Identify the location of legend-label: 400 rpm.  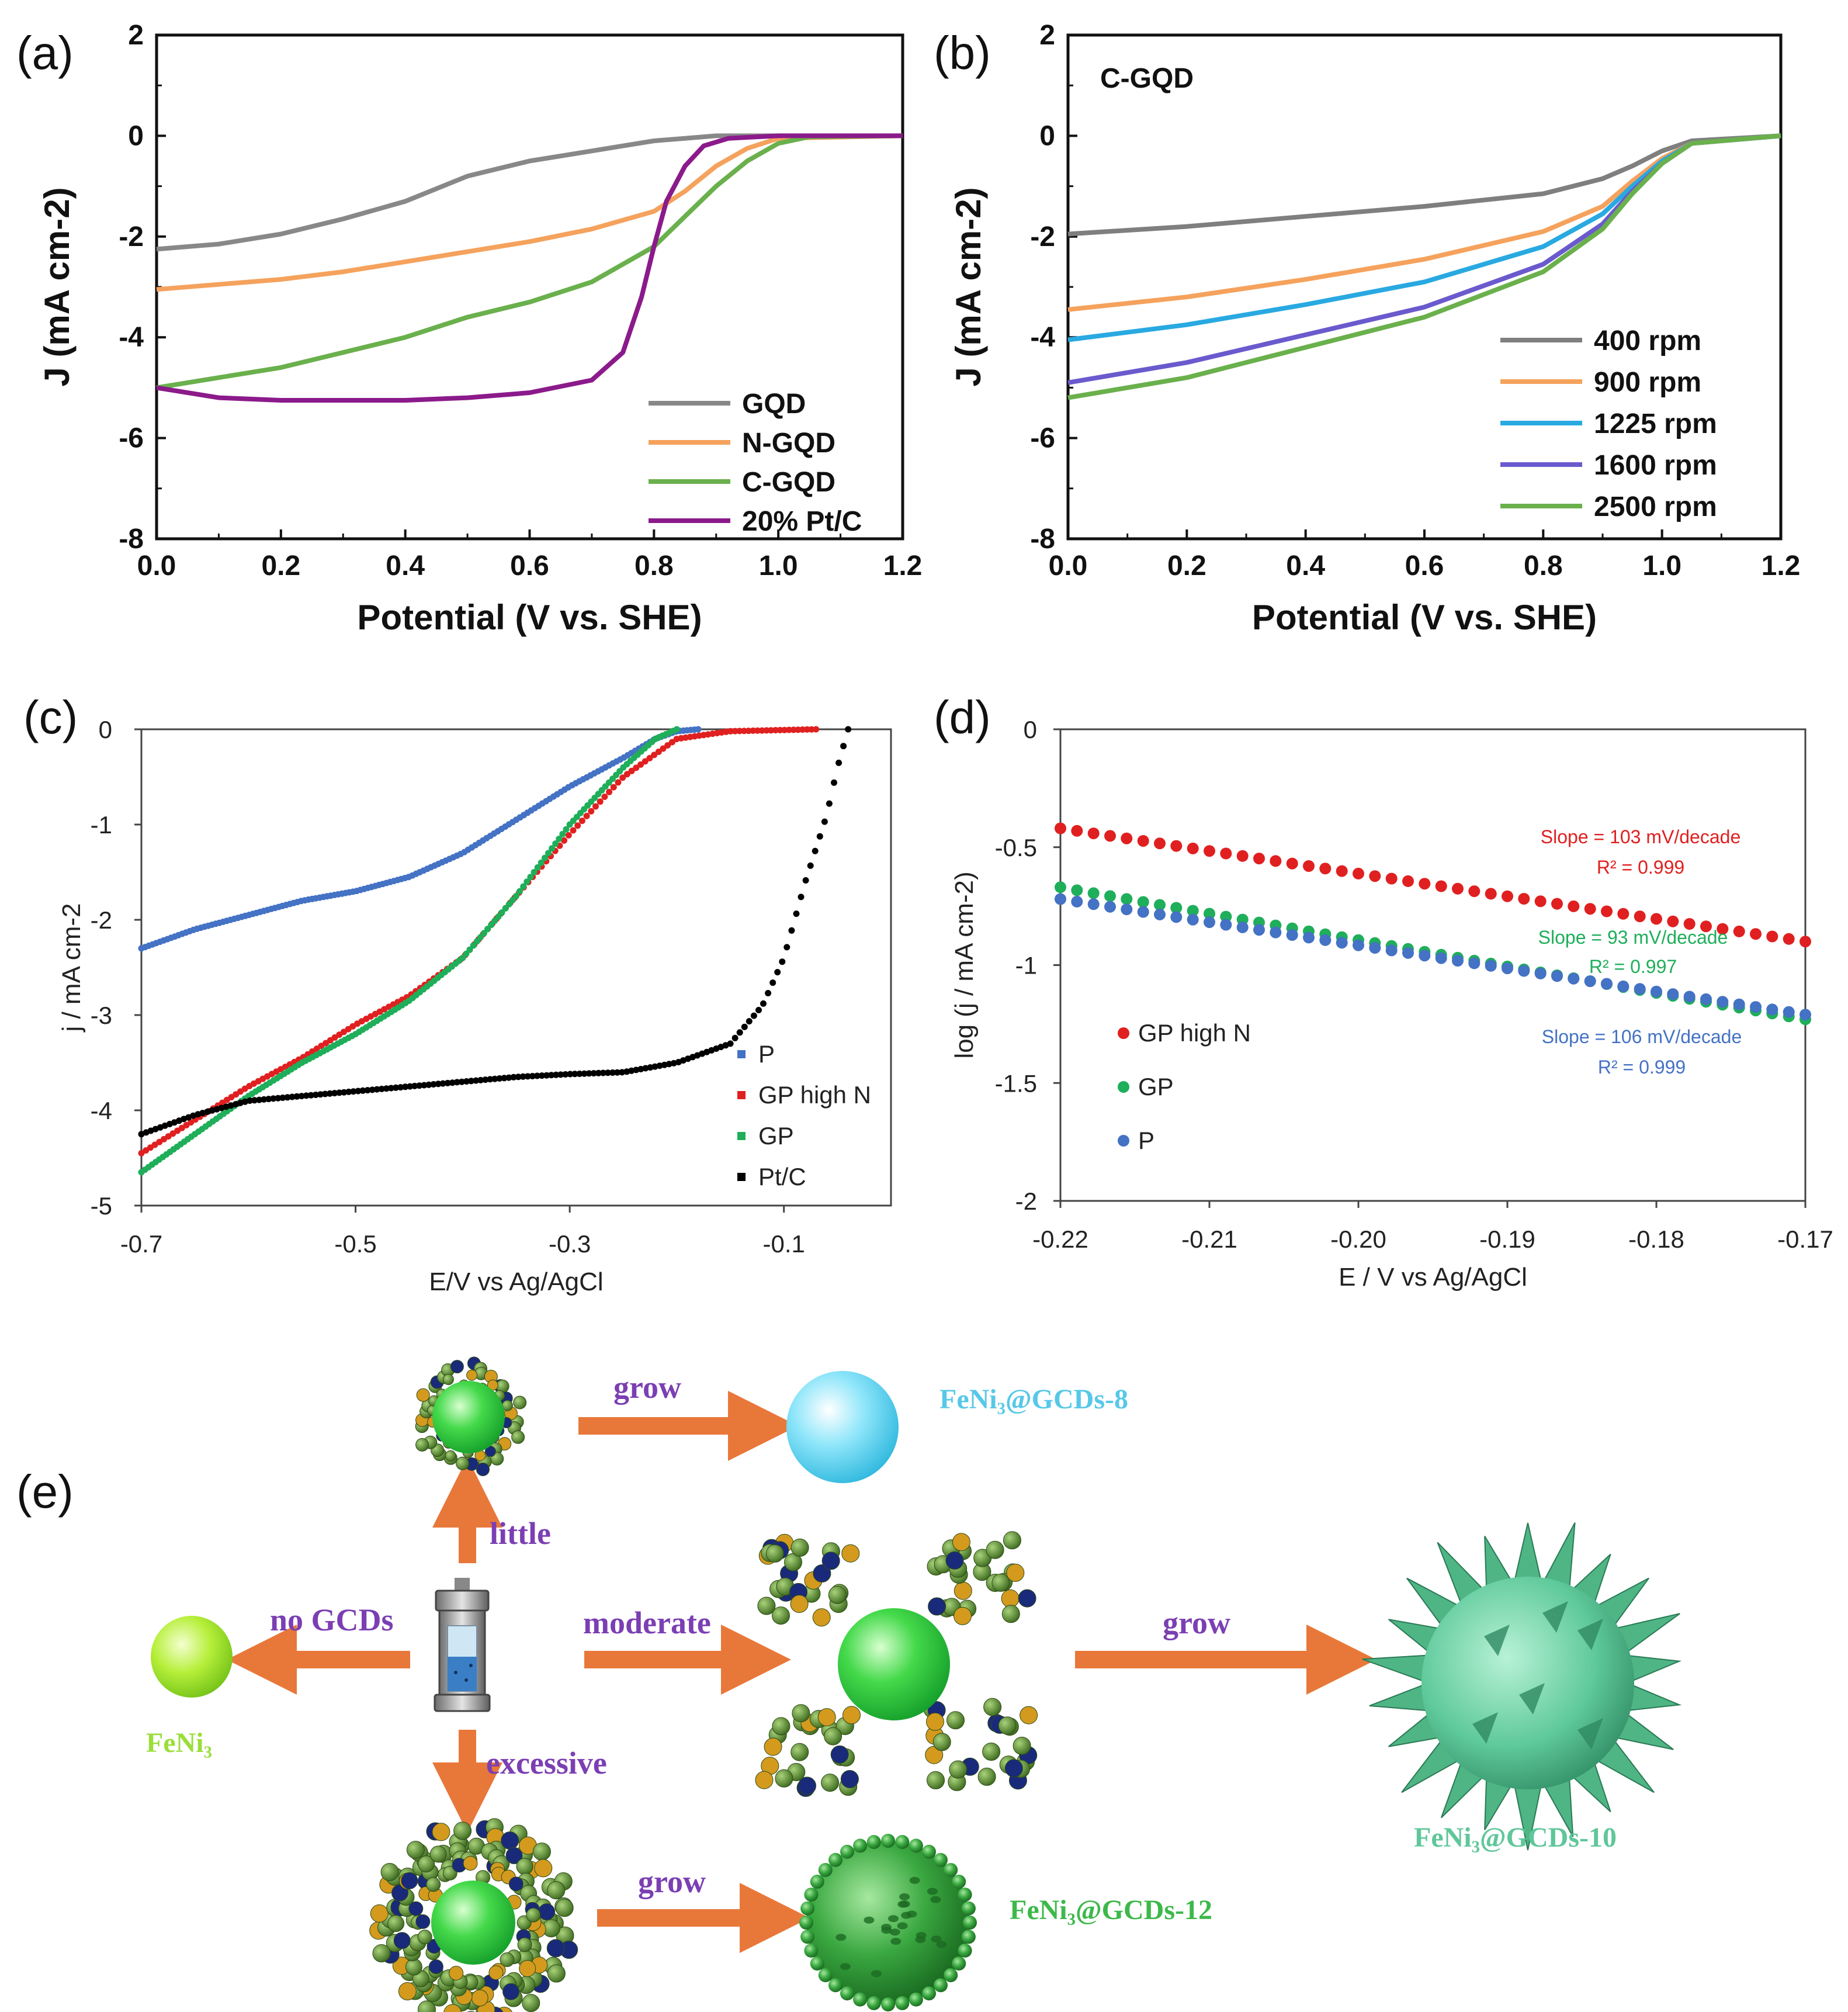
(1647, 340).